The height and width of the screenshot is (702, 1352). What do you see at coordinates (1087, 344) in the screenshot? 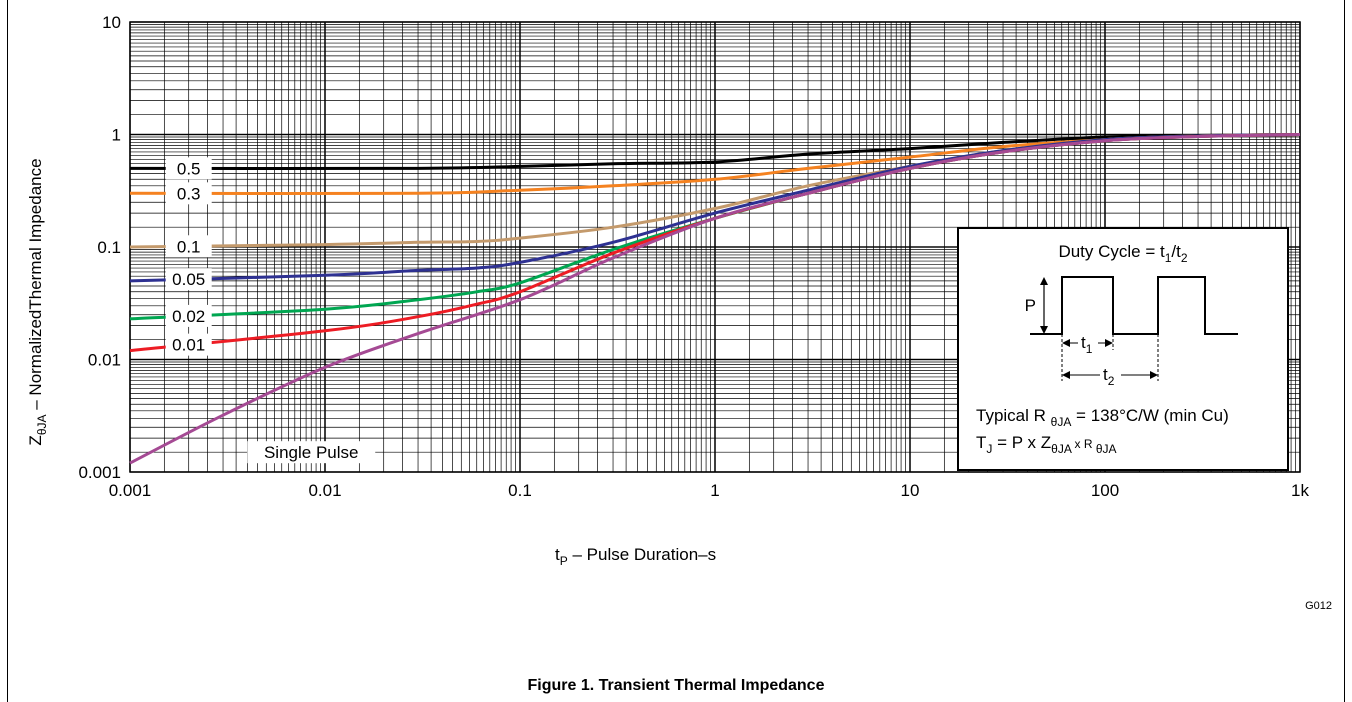
I see `t1-label: t1` at bounding box center [1087, 344].